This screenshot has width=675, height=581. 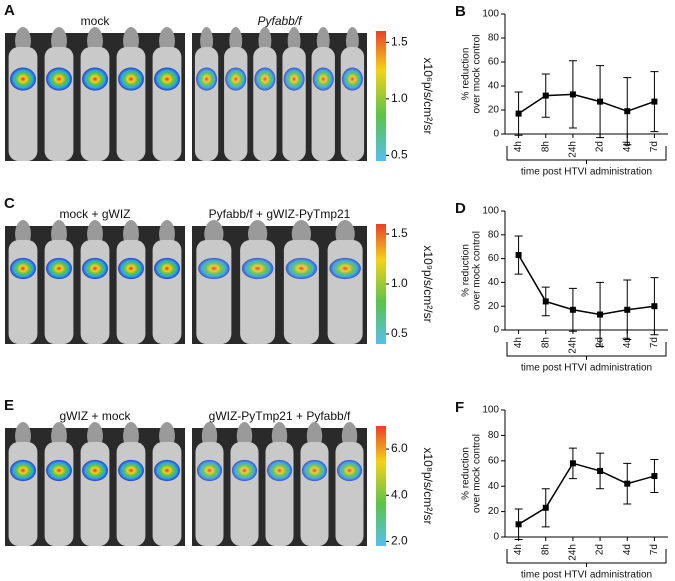 What do you see at coordinates (428, 283) in the screenshot?
I see `colorbar-unit: x10⁹p/s/cm²/sr` at bounding box center [428, 283].